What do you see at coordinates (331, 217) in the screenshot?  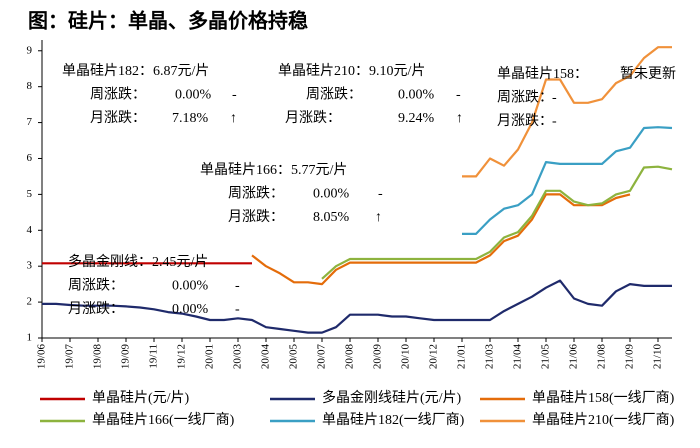 I see `annotation-text: 8.05%` at bounding box center [331, 217].